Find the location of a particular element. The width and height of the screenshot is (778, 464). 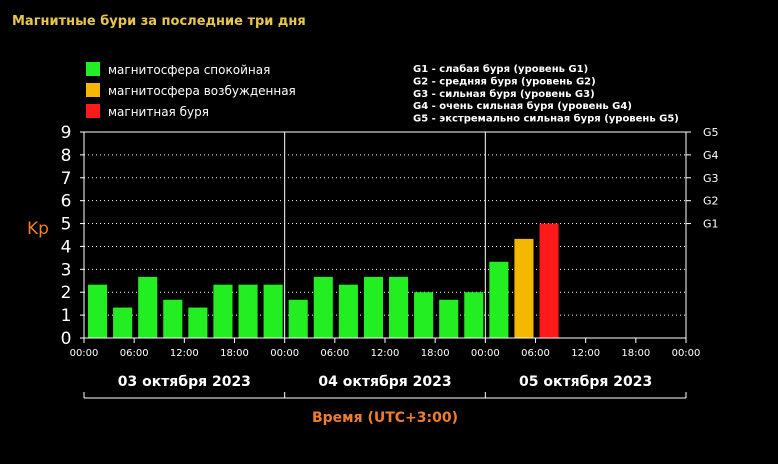

y-tick-label: 3 is located at coordinates (66, 270).